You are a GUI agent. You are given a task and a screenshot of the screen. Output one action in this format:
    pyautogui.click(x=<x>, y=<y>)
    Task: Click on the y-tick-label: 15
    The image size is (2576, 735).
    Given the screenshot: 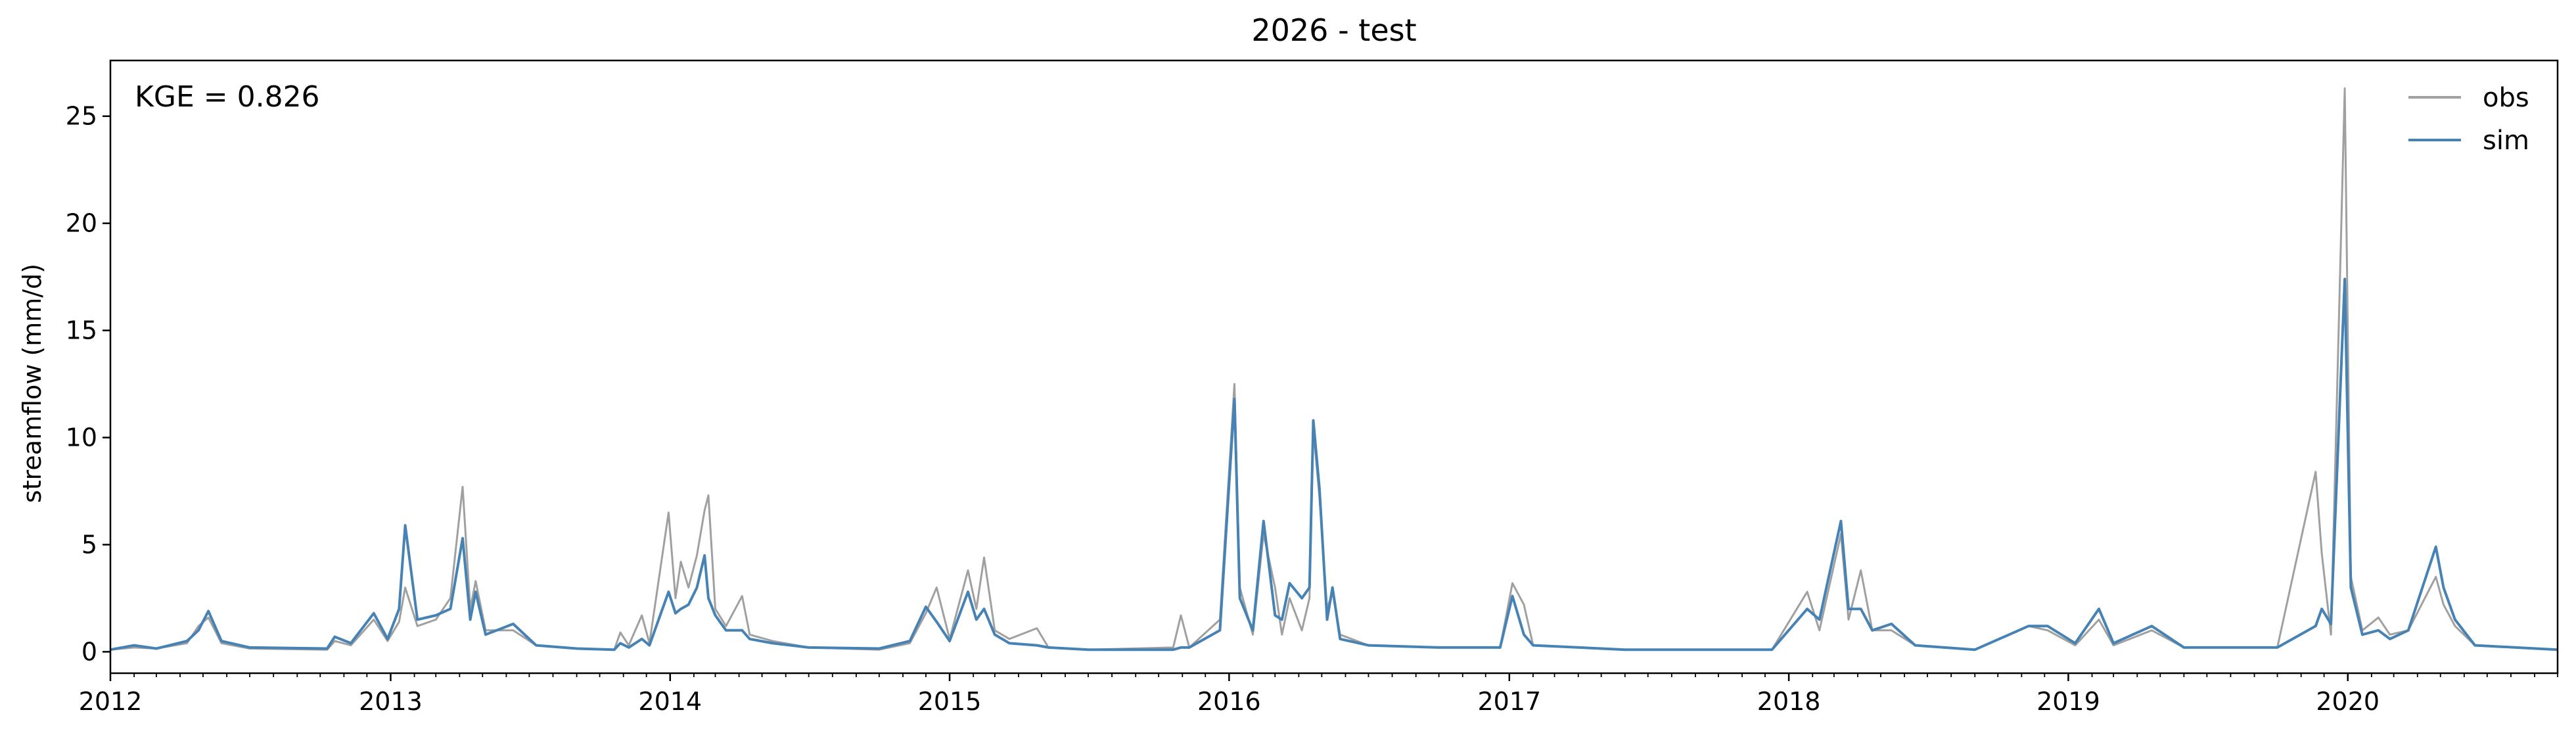 What is the action you would take?
    pyautogui.click(x=82, y=330)
    